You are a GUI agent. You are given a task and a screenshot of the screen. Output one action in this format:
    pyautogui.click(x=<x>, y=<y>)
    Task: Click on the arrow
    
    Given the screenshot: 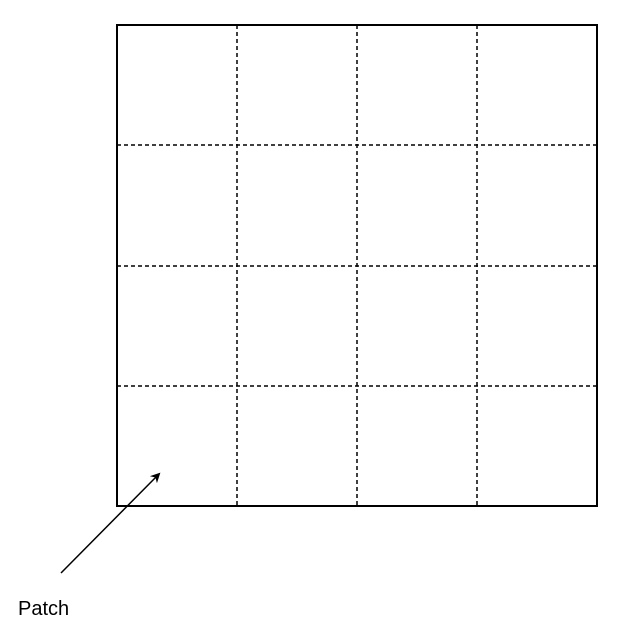 What is the action you would take?
    pyautogui.click(x=110, y=523)
    